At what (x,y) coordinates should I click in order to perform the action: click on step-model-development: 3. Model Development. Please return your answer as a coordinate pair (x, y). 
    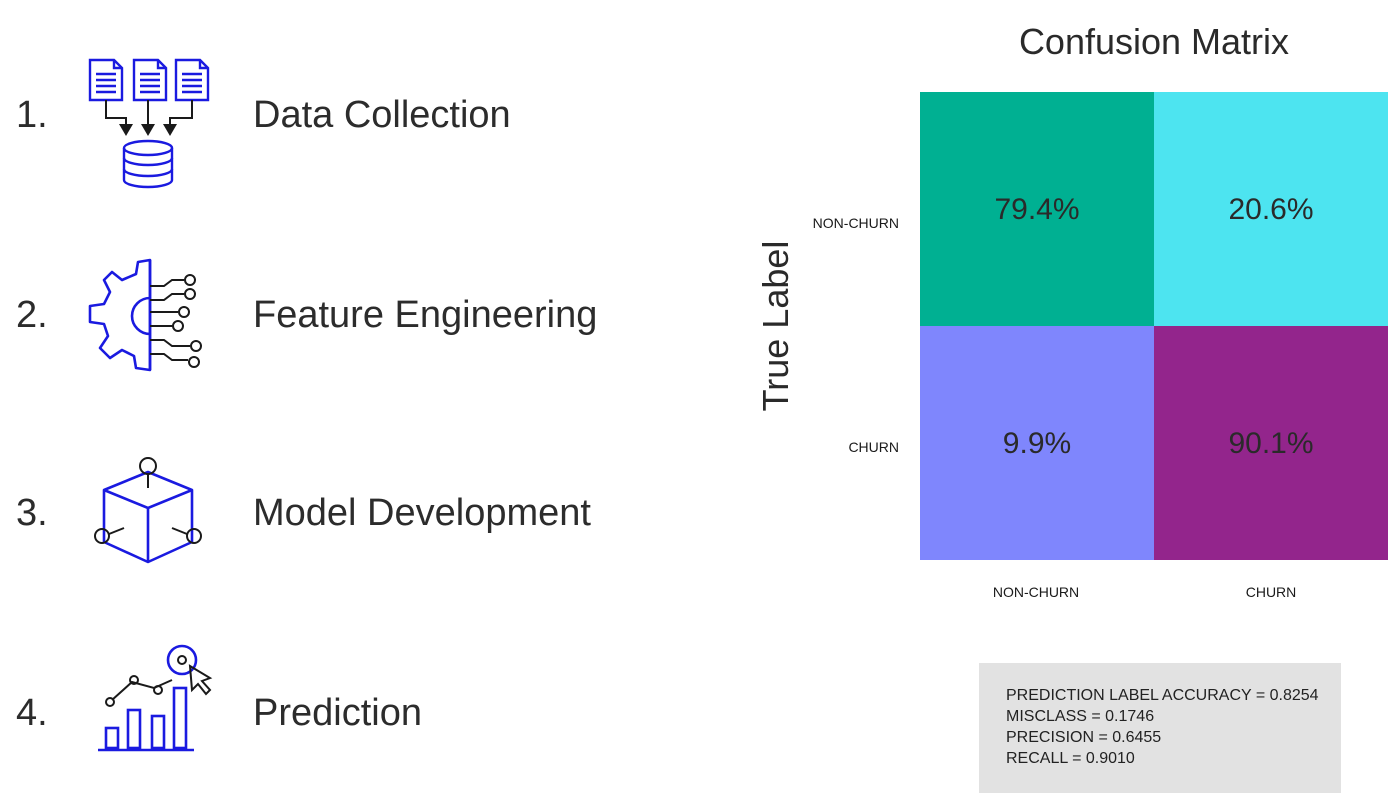
    Looking at the image, I should click on (350, 530).